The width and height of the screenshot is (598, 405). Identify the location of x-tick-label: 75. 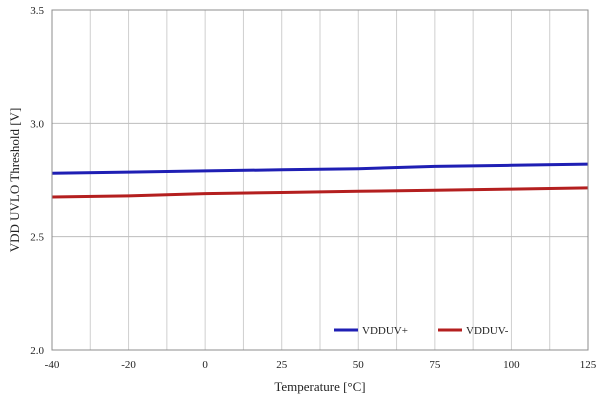
(435, 365).